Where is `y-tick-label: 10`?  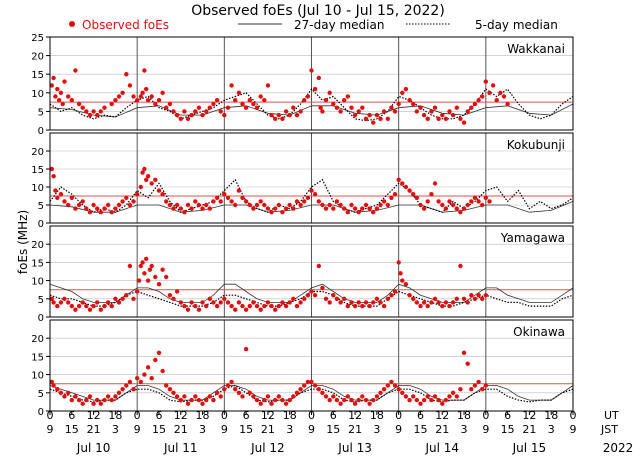 y-tick-label: 10 is located at coordinates (37, 94).